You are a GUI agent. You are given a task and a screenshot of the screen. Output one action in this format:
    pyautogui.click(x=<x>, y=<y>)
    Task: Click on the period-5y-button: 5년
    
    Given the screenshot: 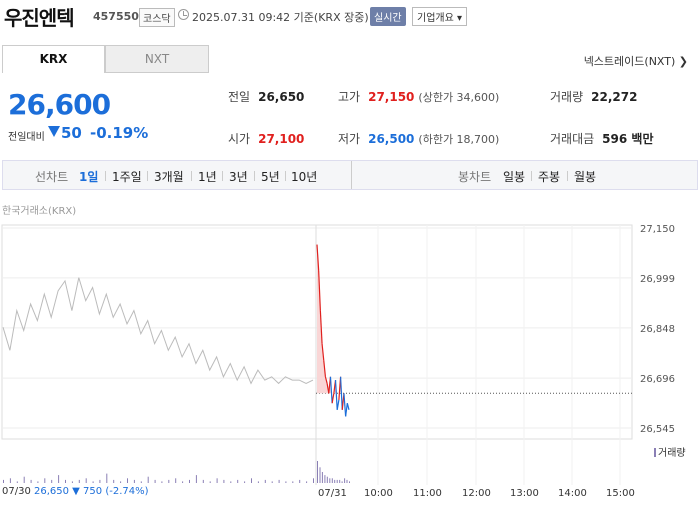 What is the action you would take?
    pyautogui.click(x=270, y=177)
    